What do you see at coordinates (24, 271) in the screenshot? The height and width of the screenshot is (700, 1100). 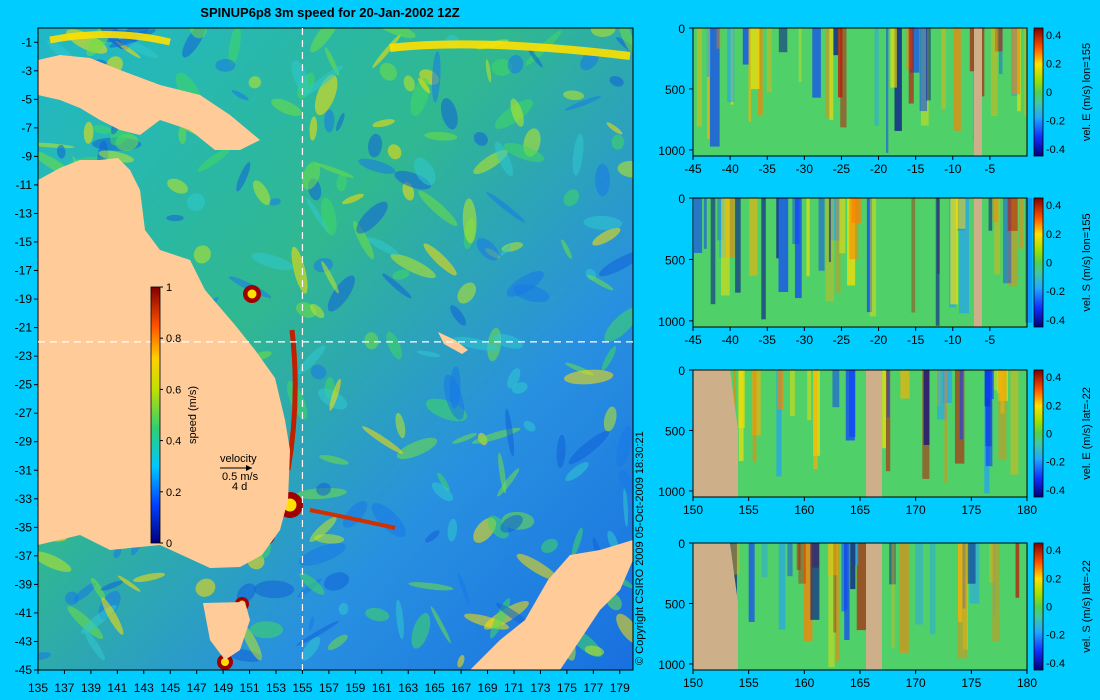 I see `map-y-tick-label: -17` at bounding box center [24, 271].